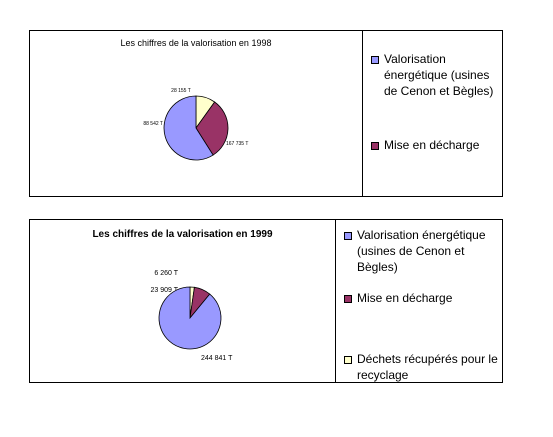  I want to click on chart-title-1999: Les chiffres de la valorisation en 1999, so click(182, 234).